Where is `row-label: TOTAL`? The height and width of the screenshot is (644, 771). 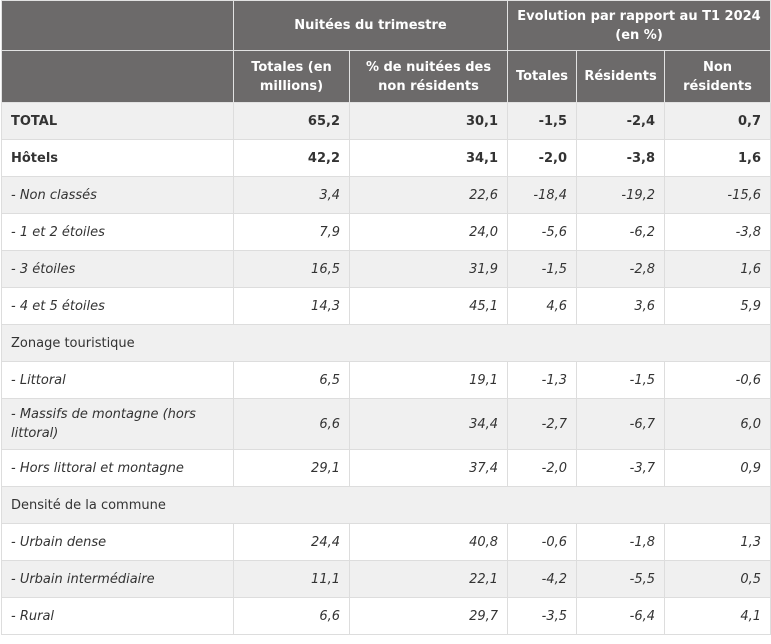 row-label: TOTAL is located at coordinates (117, 121).